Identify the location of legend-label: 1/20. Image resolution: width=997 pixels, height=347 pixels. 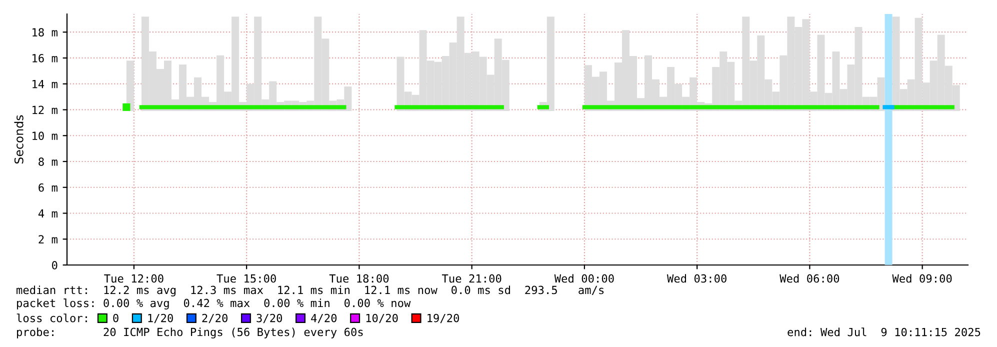
(160, 319).